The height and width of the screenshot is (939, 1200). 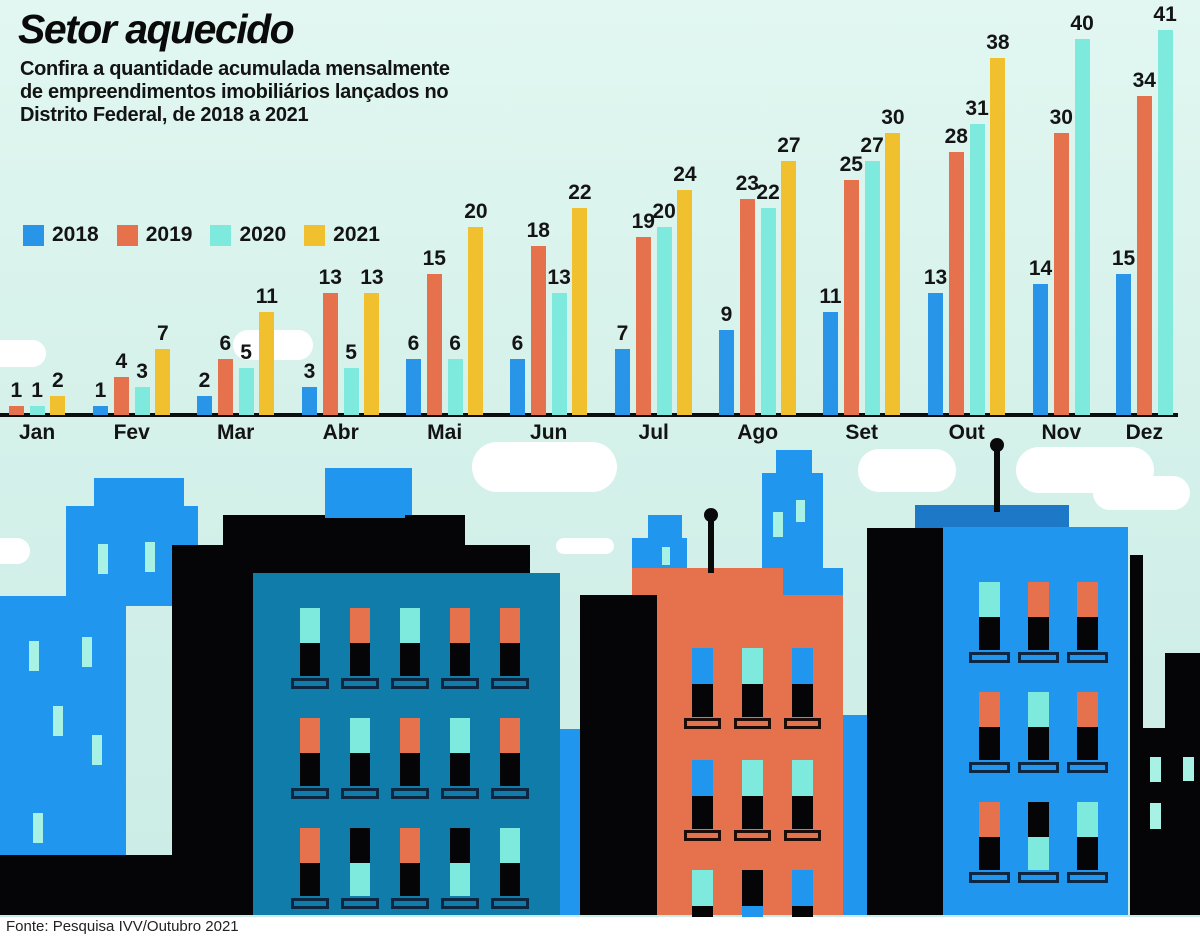 What do you see at coordinates (221, 235) in the screenshot?
I see `legend-swatch-2020` at bounding box center [221, 235].